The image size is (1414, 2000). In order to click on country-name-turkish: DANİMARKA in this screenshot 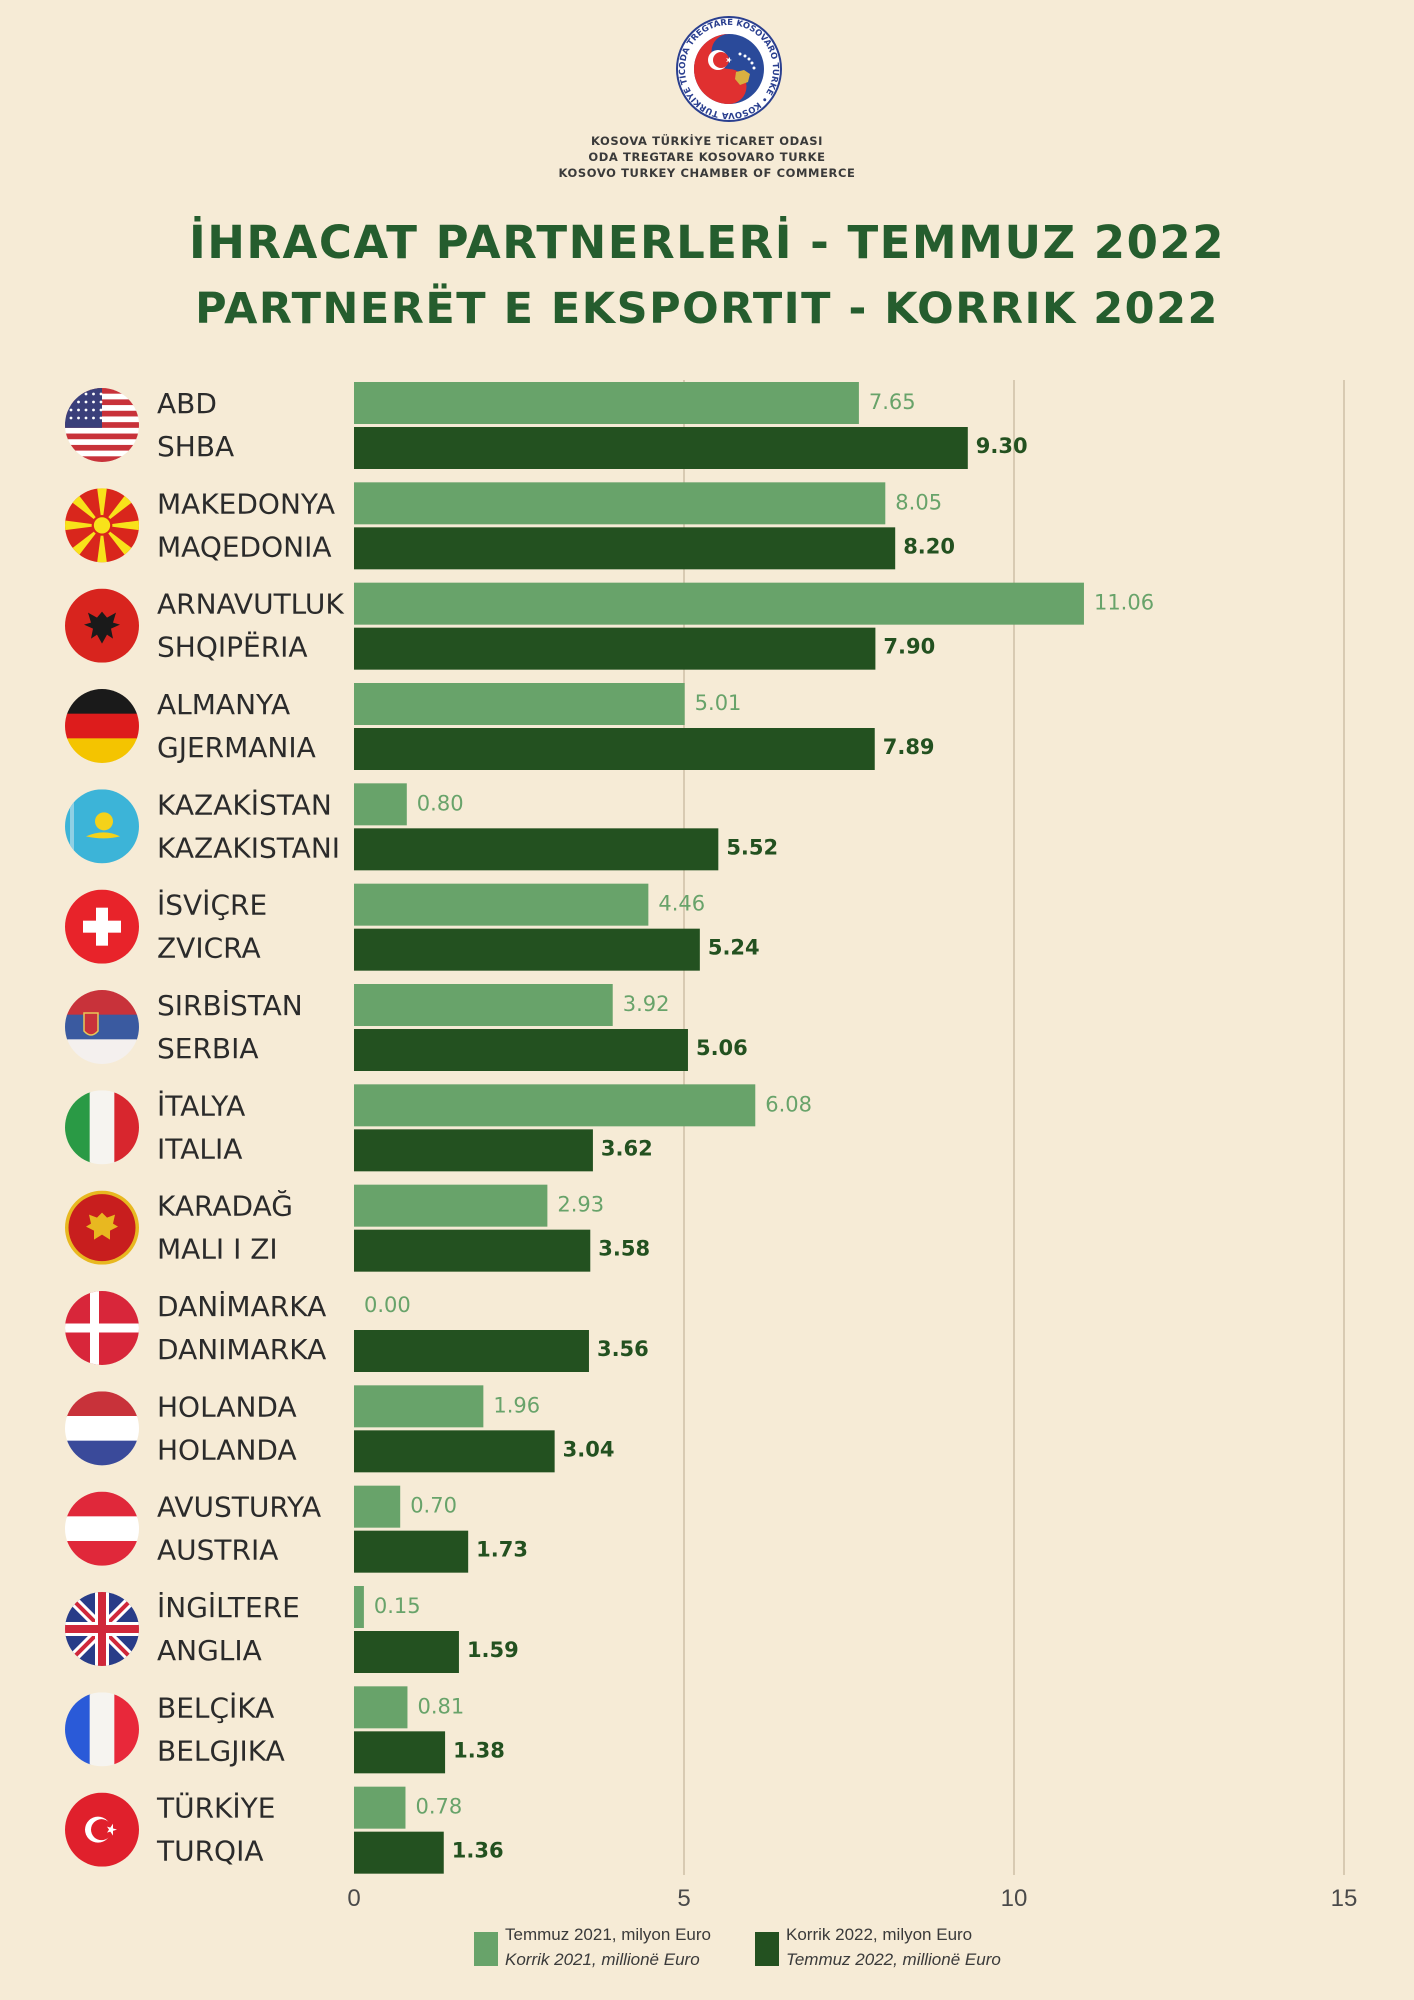, I will do `click(241, 1306)`.